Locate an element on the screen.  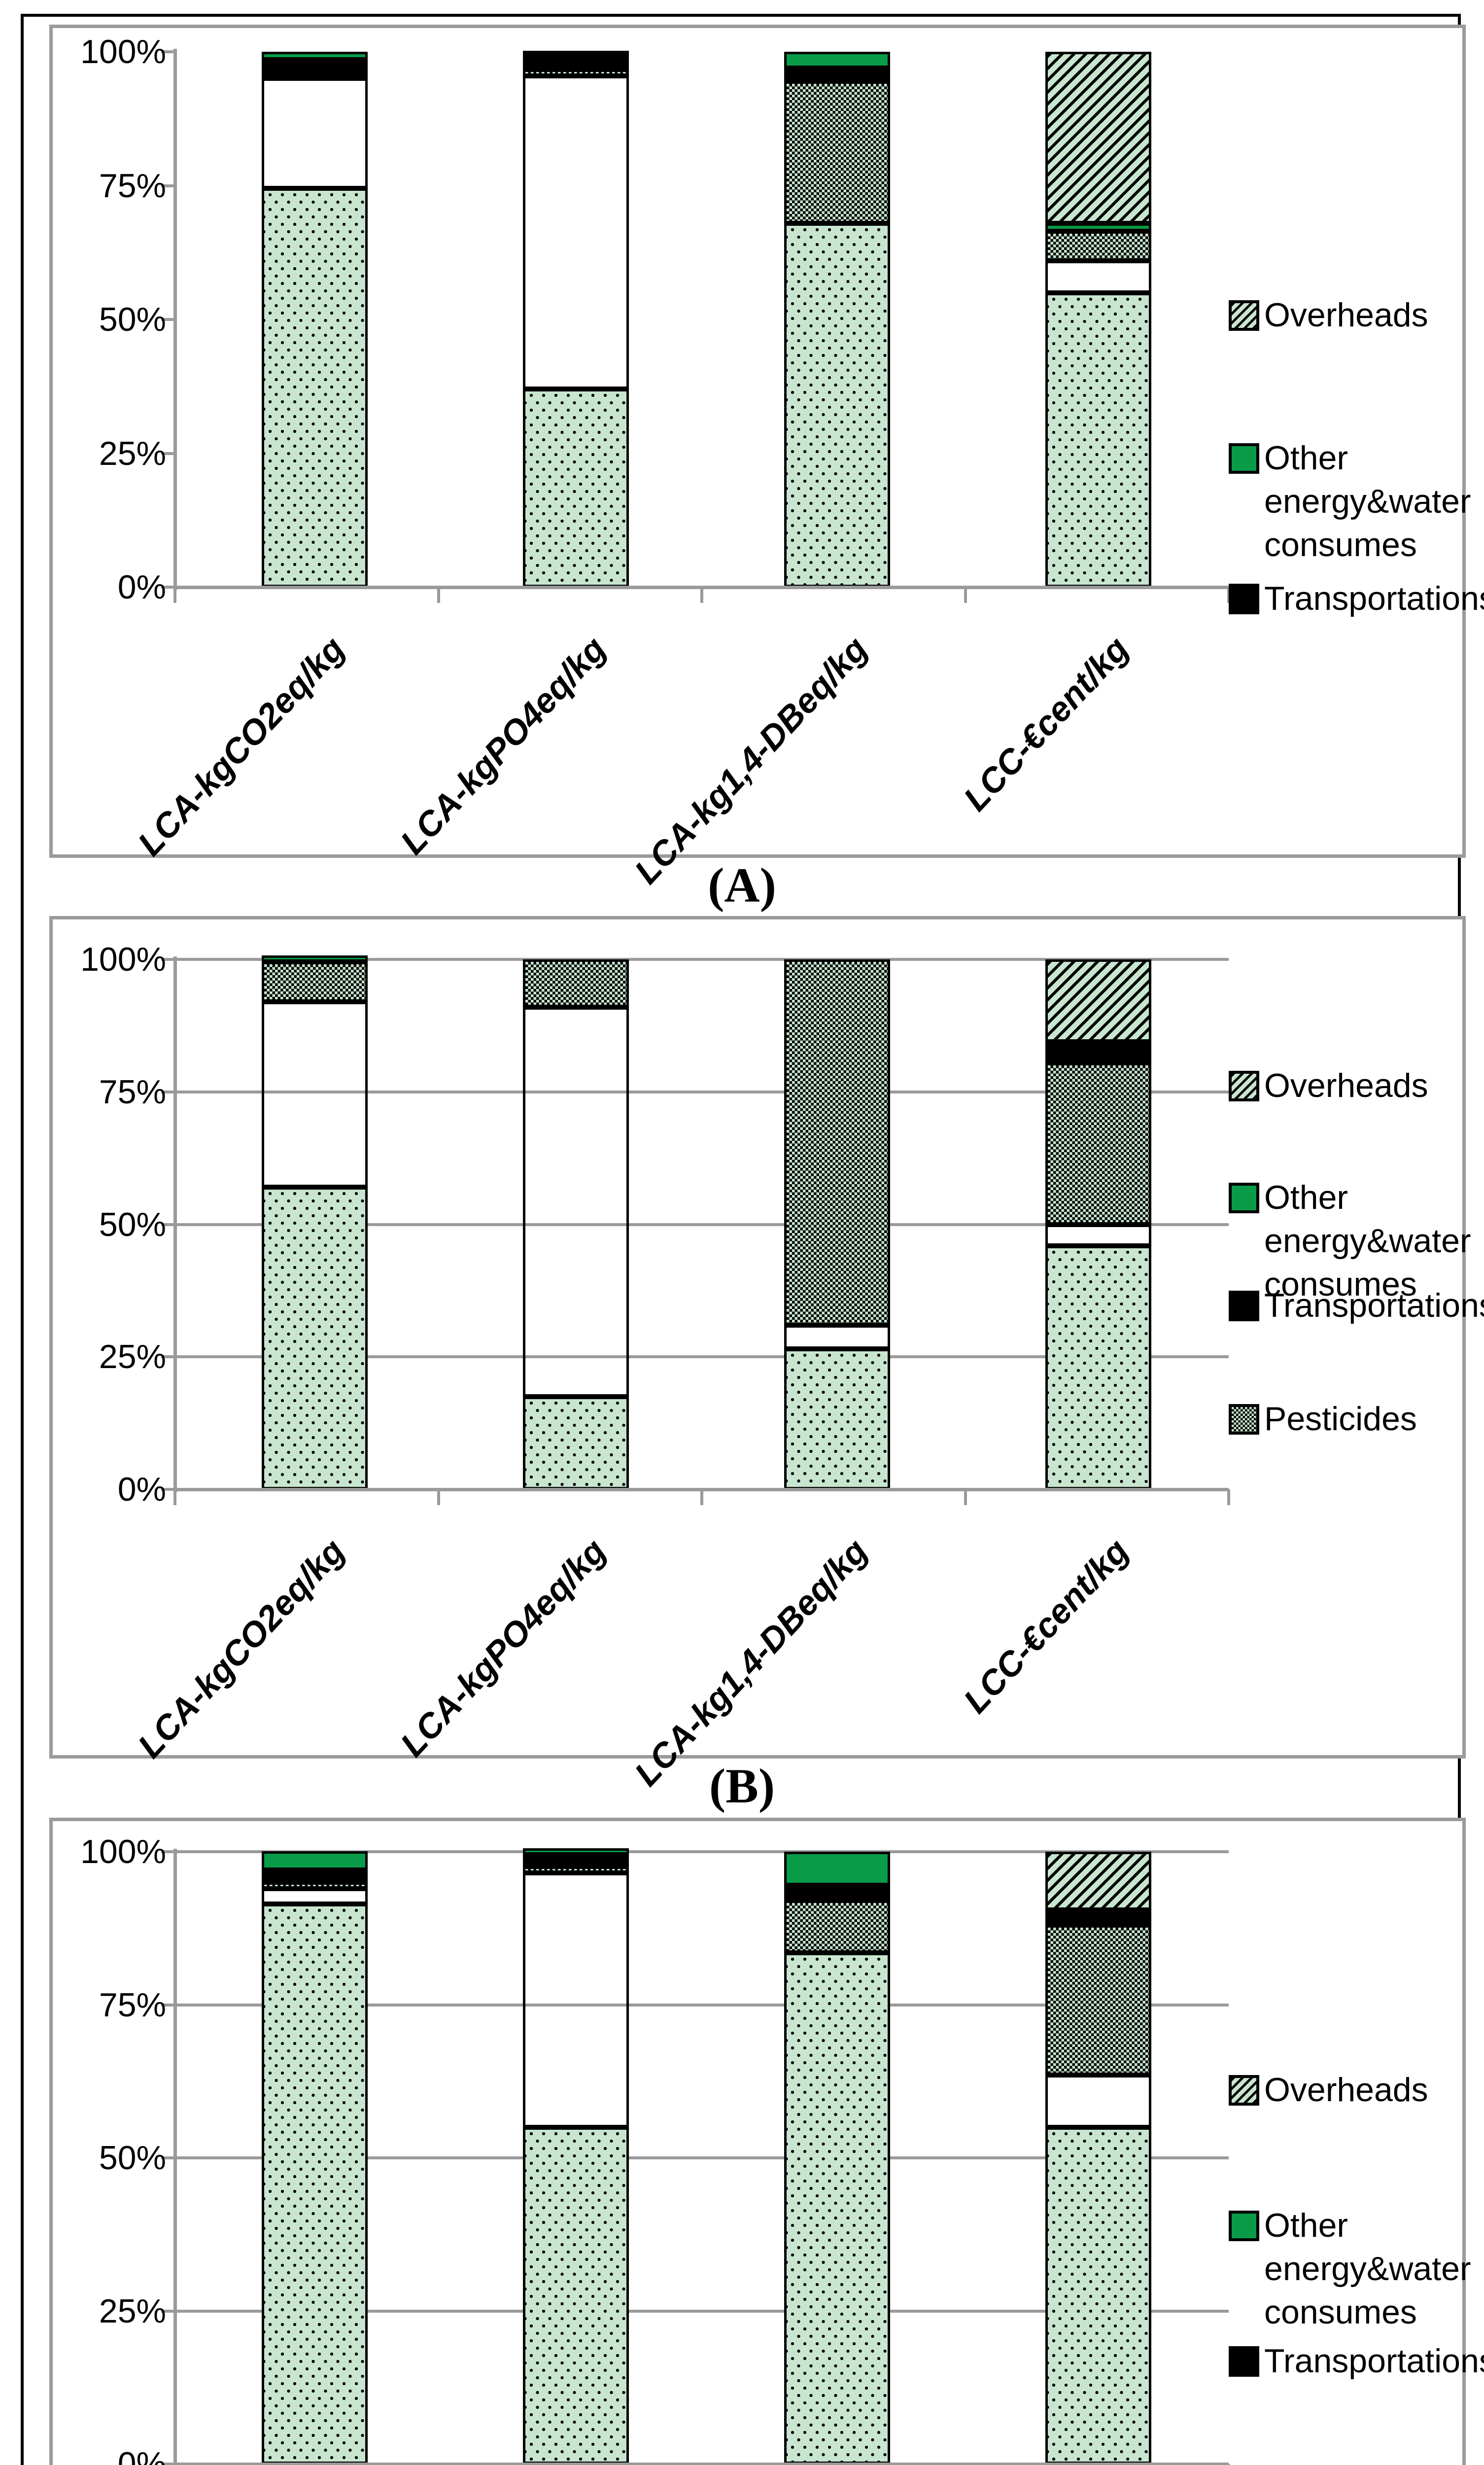
y-axis-tick-label: 0% is located at coordinates (141, 2455).